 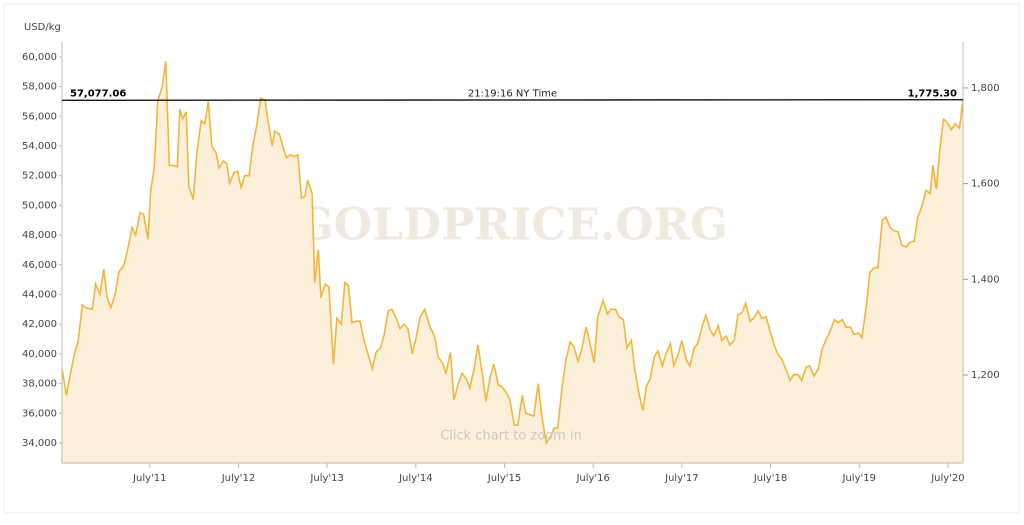 What do you see at coordinates (98, 93) in the screenshot?
I see `crosshair-left-label: 57,077.06` at bounding box center [98, 93].